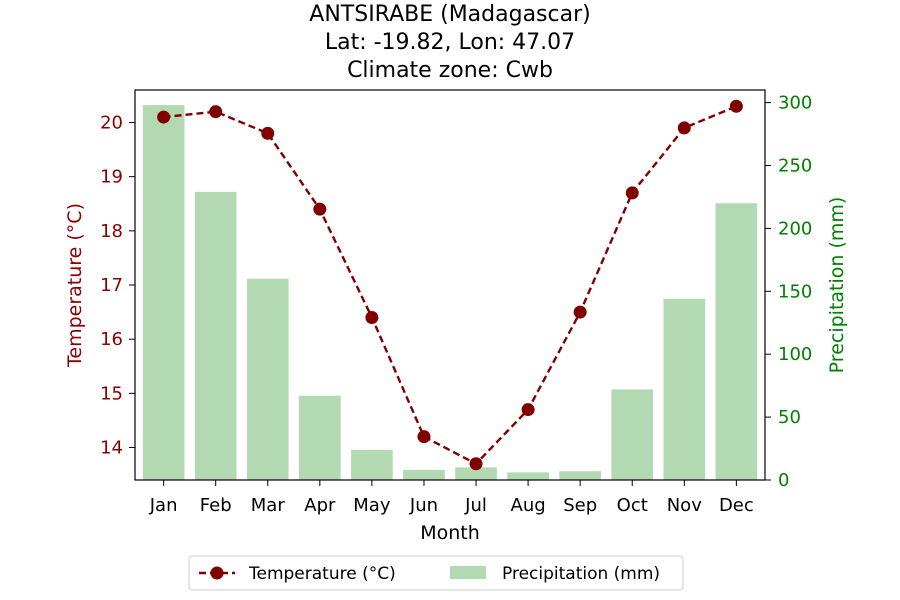 This screenshot has width=900, height=600. Describe the element at coordinates (450, 533) in the screenshot. I see `x-axis-label: Month` at that location.